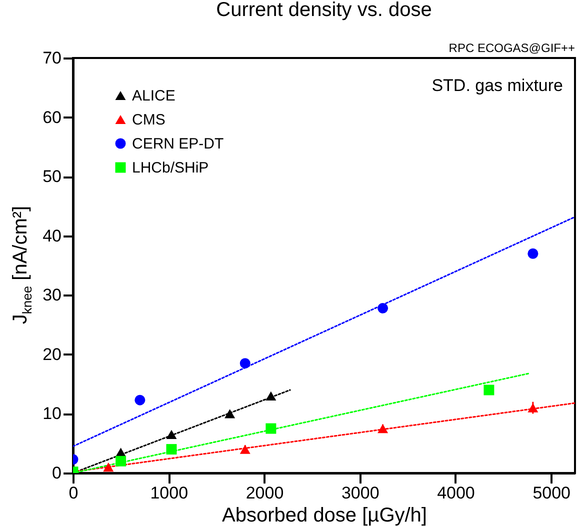 Image resolution: width=577 pixels, height=527 pixels. I want to click on y-tick-label: 50, so click(52, 176).